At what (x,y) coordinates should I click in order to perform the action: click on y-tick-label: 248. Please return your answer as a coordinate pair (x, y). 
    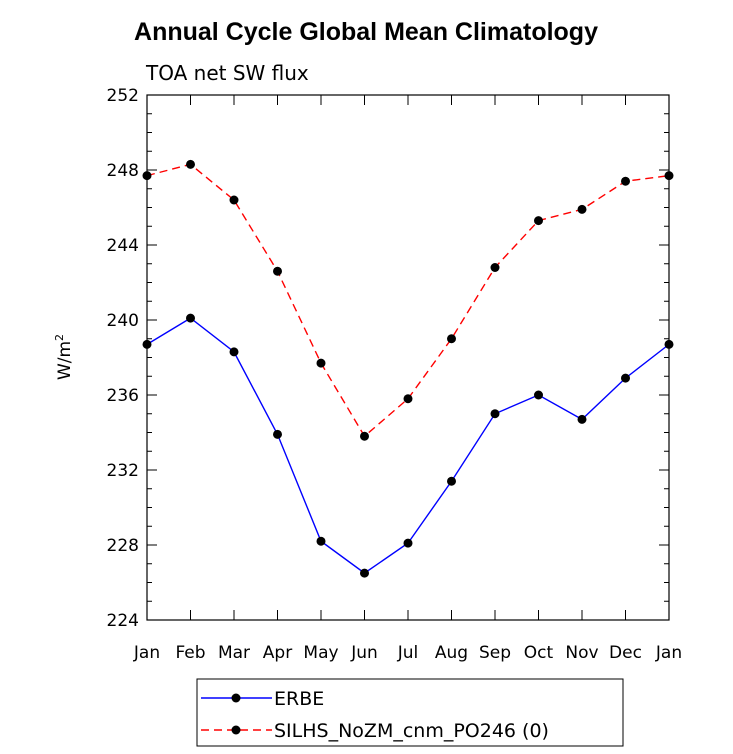
    Looking at the image, I should click on (123, 171).